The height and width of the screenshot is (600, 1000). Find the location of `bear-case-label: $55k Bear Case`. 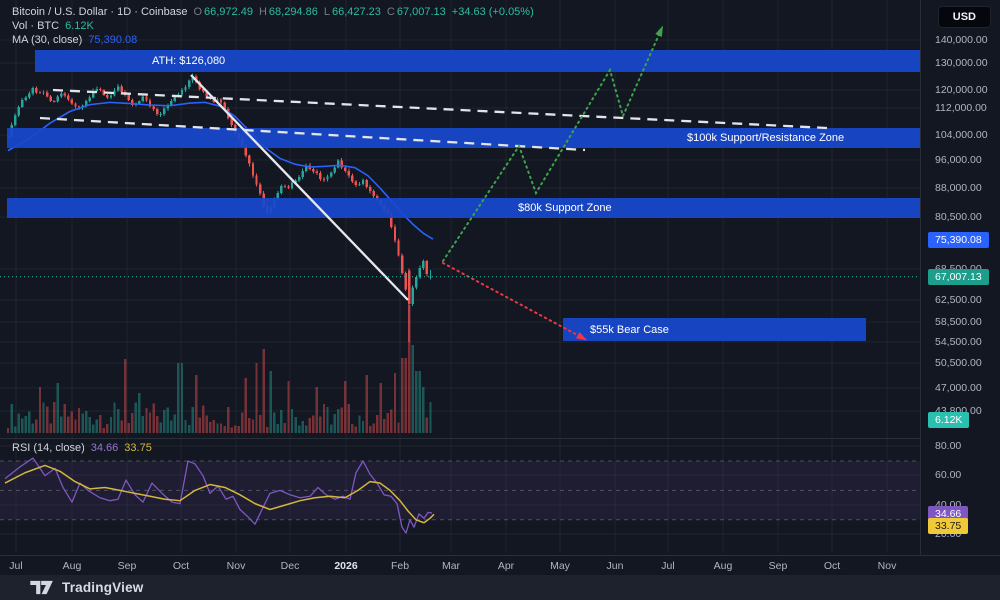

bear-case-label: $55k Bear Case is located at coordinates (629, 329).